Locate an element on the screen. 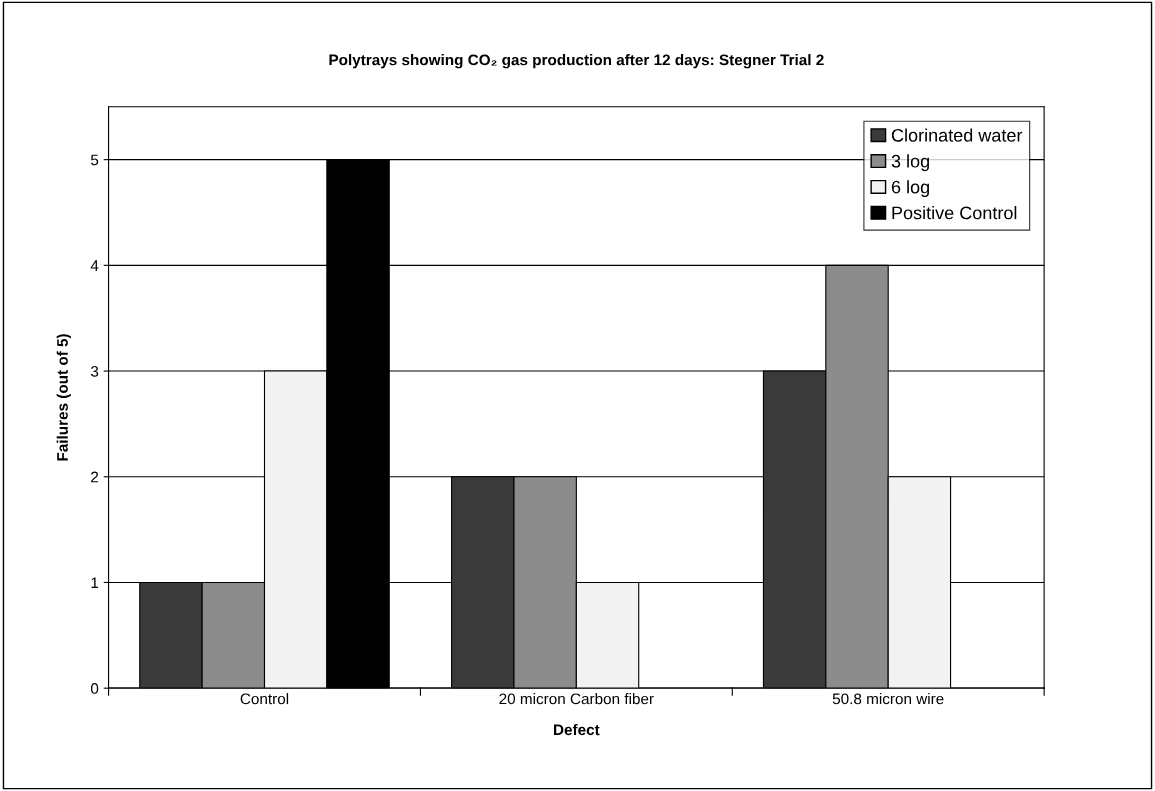 Image resolution: width=1155 pixels, height=791 pixels. y-axis-title: Failures (out of 5) is located at coordinates (63, 397).